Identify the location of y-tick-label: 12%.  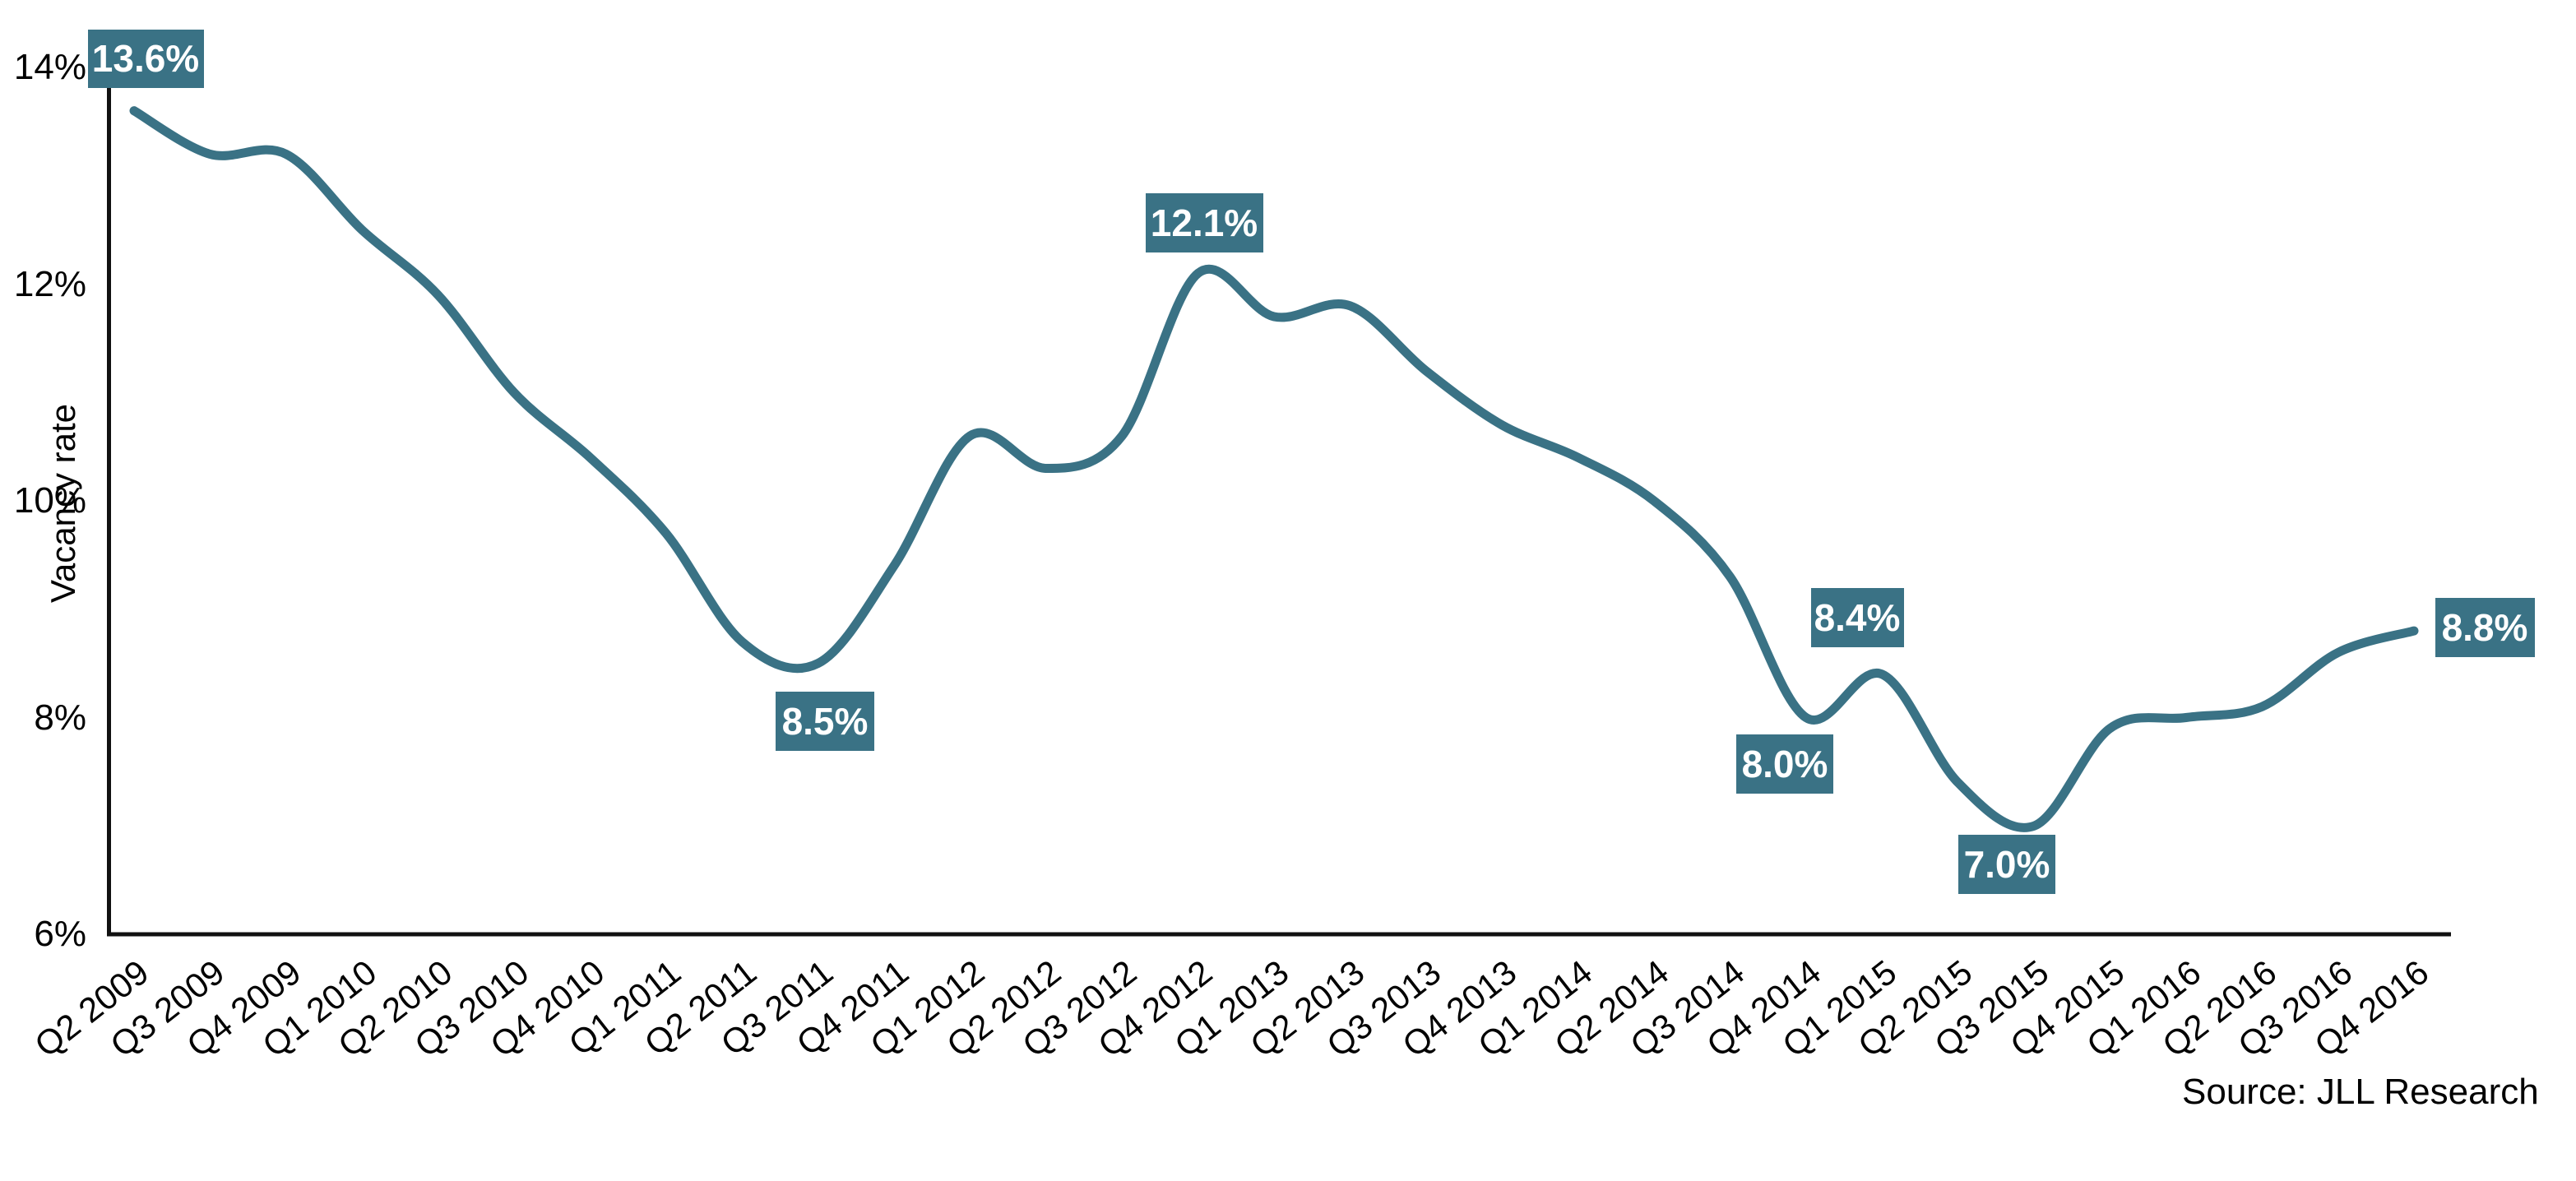
(49, 283).